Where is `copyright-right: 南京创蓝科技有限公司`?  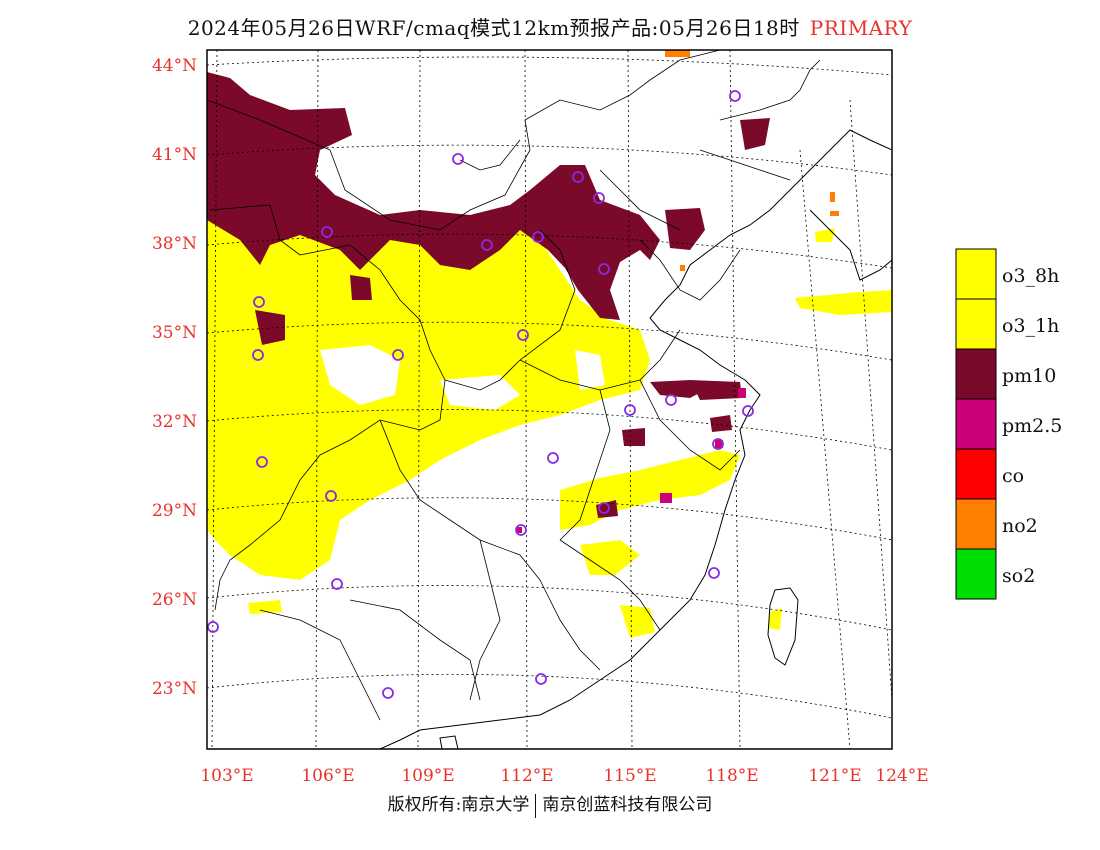 copyright-right: 南京创蓝科技有限公司 is located at coordinates (627, 805).